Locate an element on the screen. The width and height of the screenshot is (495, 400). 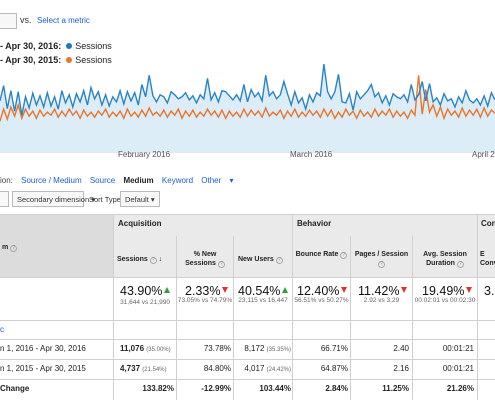
x-tick-label: March 2016 is located at coordinates (311, 154).